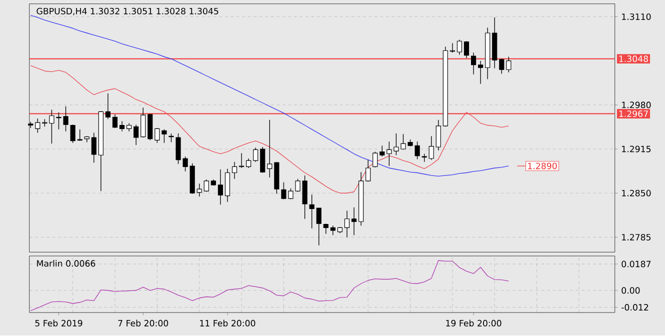 The height and width of the screenshot is (336, 665). What do you see at coordinates (143, 323) in the screenshot?
I see `x-tick-label: 7 Feb 20:00` at bounding box center [143, 323].